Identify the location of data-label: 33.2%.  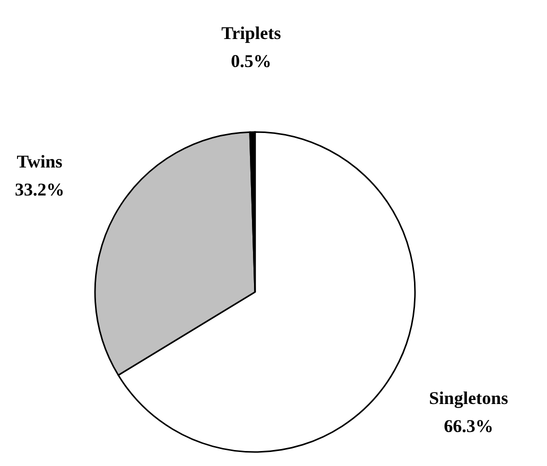
(39, 189).